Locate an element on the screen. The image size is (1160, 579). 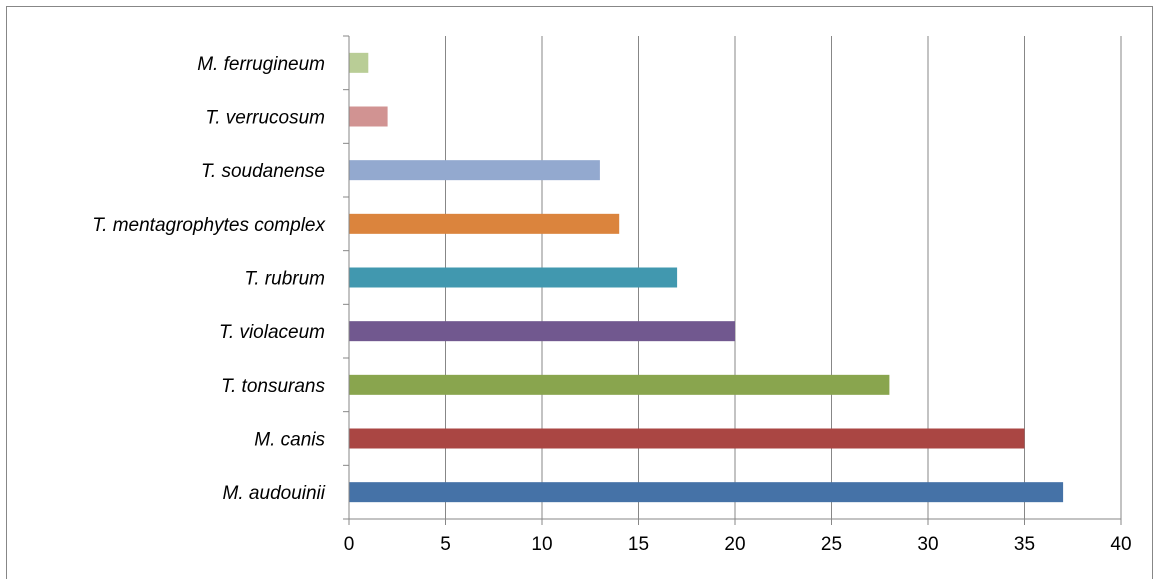
category-label: M. audouinii is located at coordinates (274, 493).